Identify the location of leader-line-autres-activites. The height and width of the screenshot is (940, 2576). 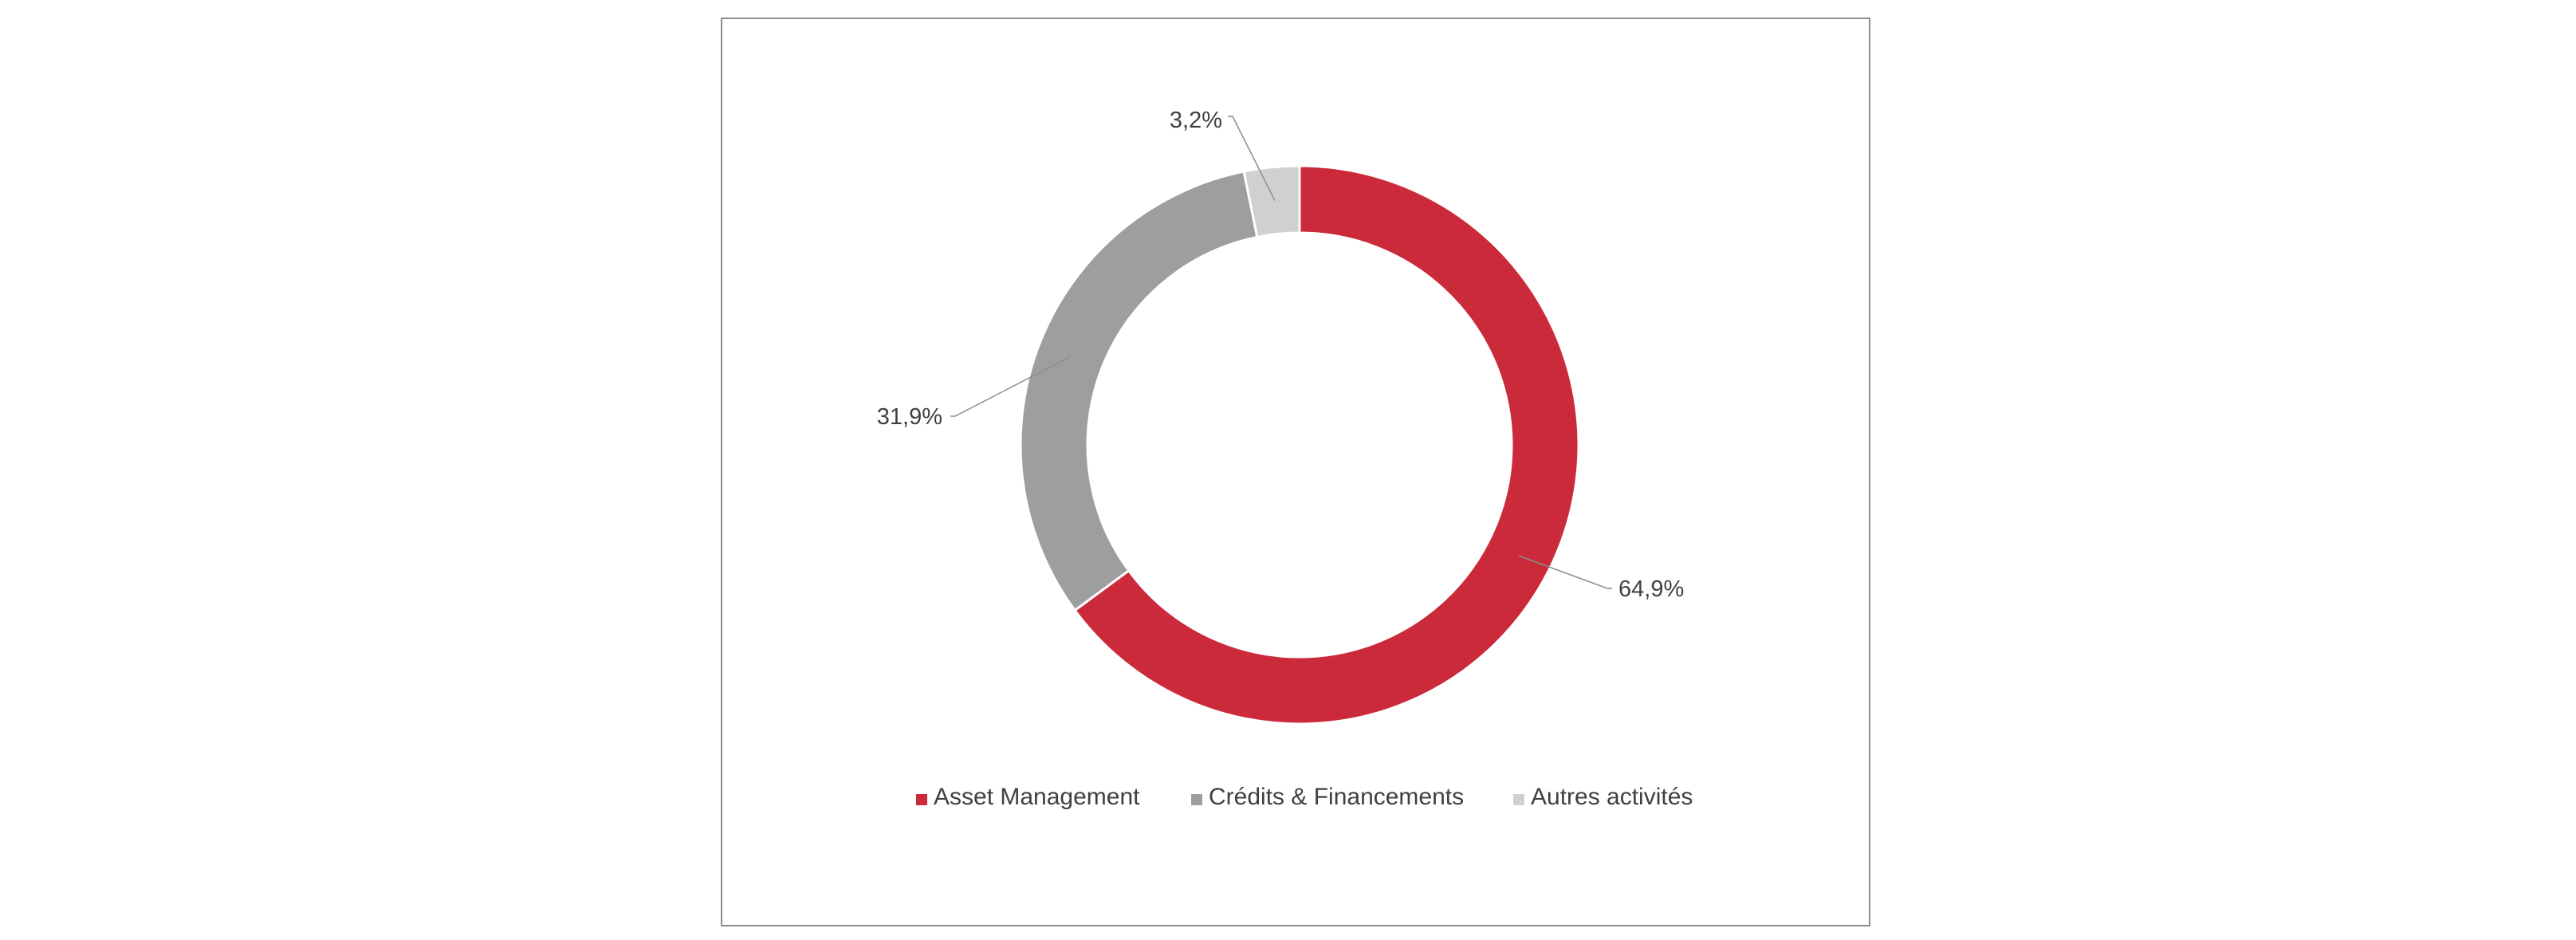
(1252, 158).